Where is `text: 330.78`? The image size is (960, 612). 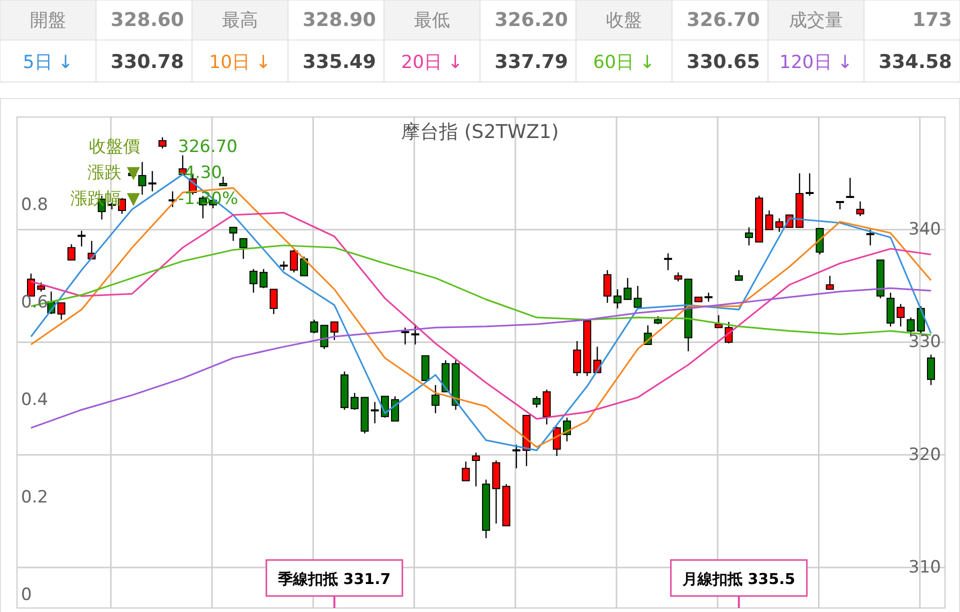 text: 330.78 is located at coordinates (147, 62).